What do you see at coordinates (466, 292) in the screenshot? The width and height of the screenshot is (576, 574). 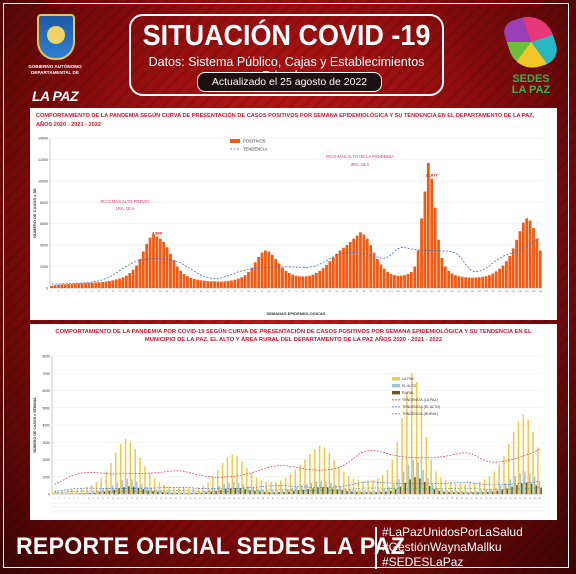 I see `chart1-week-tick: 123` at bounding box center [466, 292].